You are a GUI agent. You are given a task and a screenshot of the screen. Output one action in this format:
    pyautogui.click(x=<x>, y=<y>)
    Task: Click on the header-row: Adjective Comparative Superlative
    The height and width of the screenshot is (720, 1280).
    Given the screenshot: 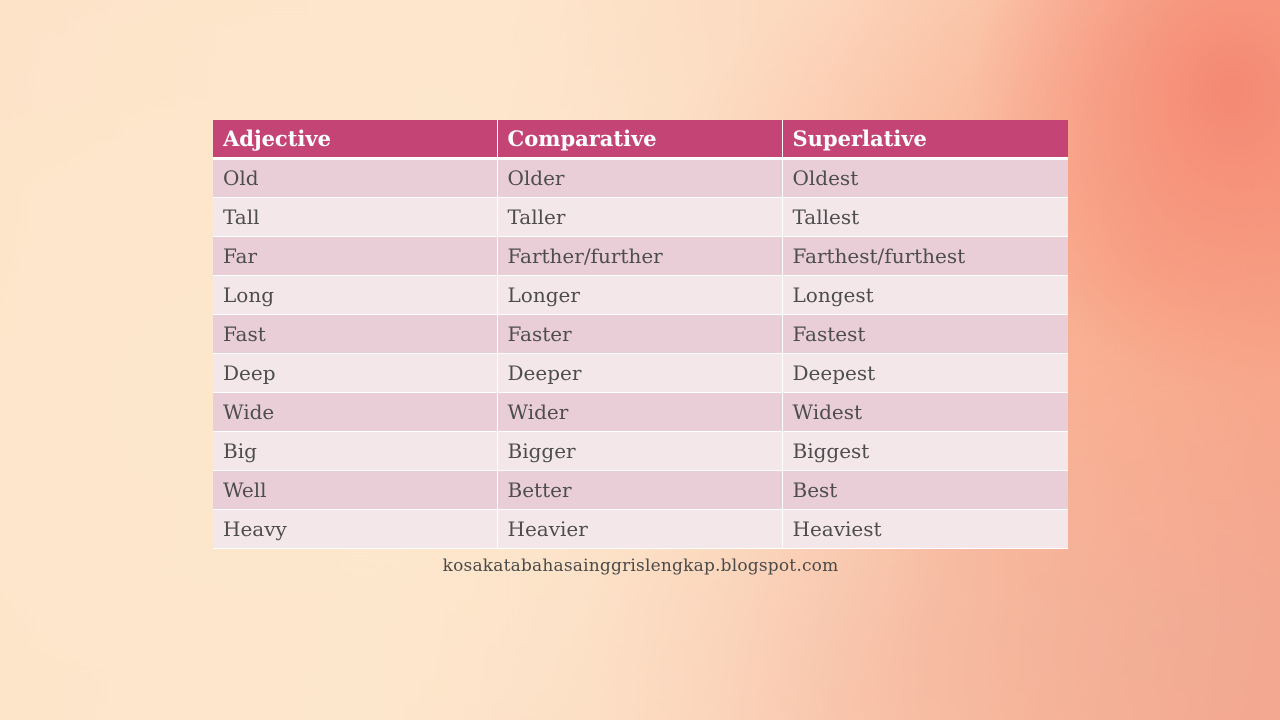 What is the action you would take?
    pyautogui.click(x=640, y=140)
    